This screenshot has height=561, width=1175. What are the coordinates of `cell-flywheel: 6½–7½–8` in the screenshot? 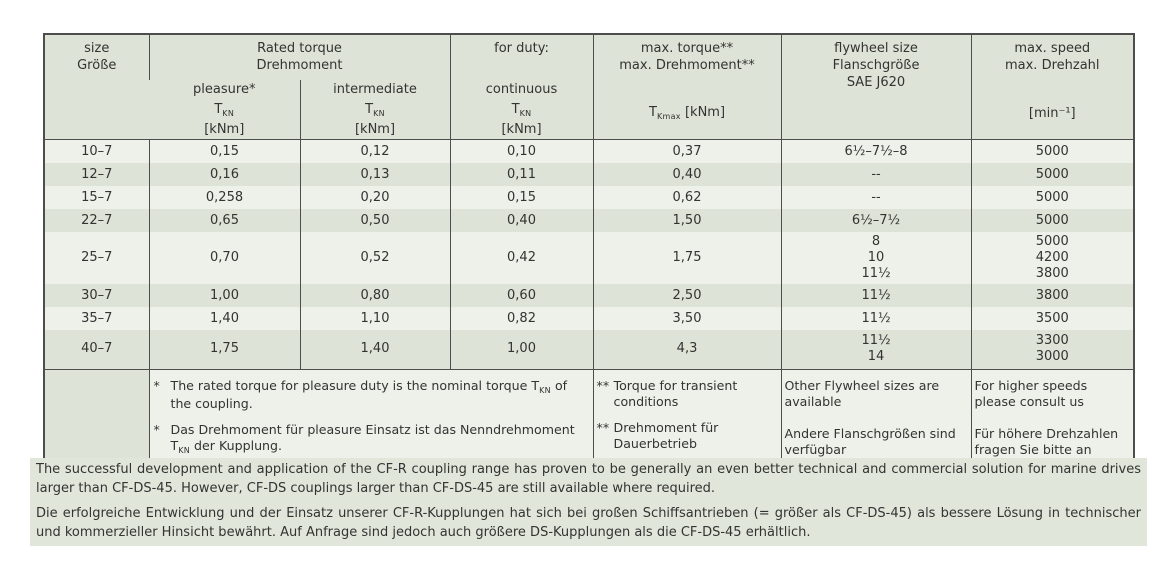 It's located at (876, 151).